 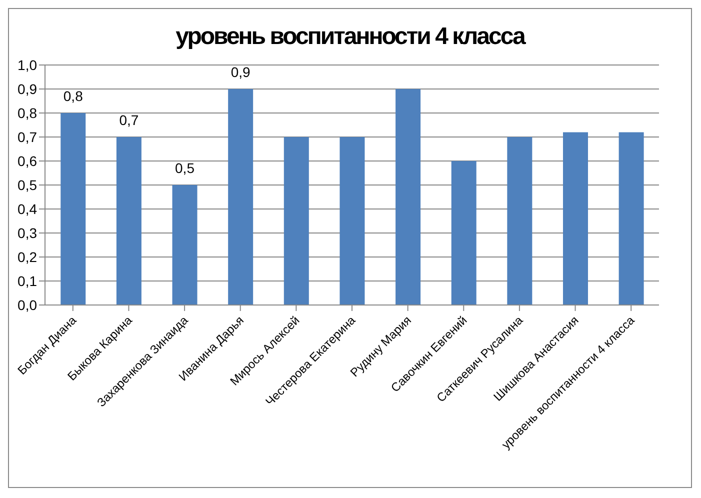 I want to click on y-tick-label: 0,4, so click(x=28, y=208).